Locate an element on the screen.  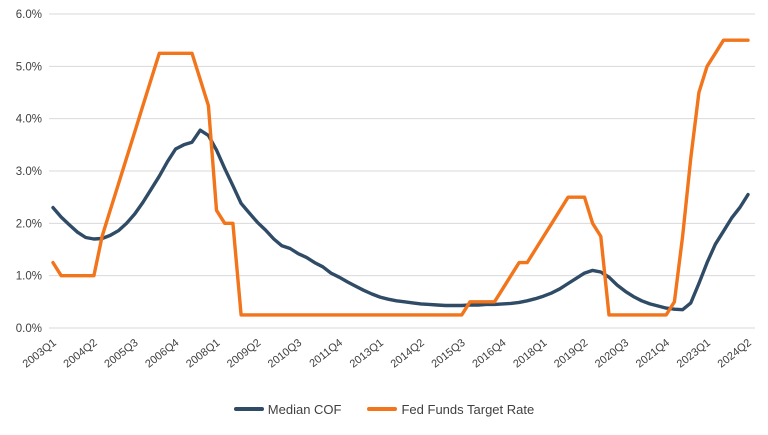
fed-funds-line-swatch is located at coordinates (382, 409).